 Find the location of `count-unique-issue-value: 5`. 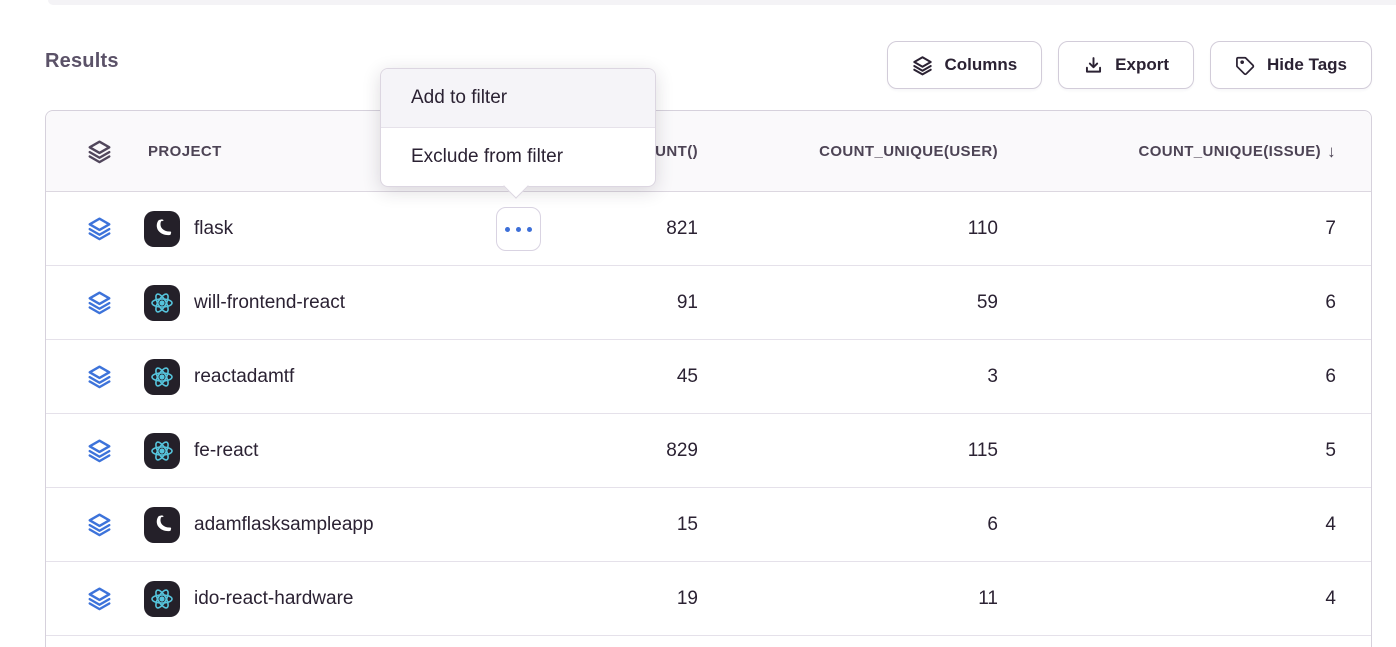

count-unique-issue-value: 5 is located at coordinates (1330, 450).